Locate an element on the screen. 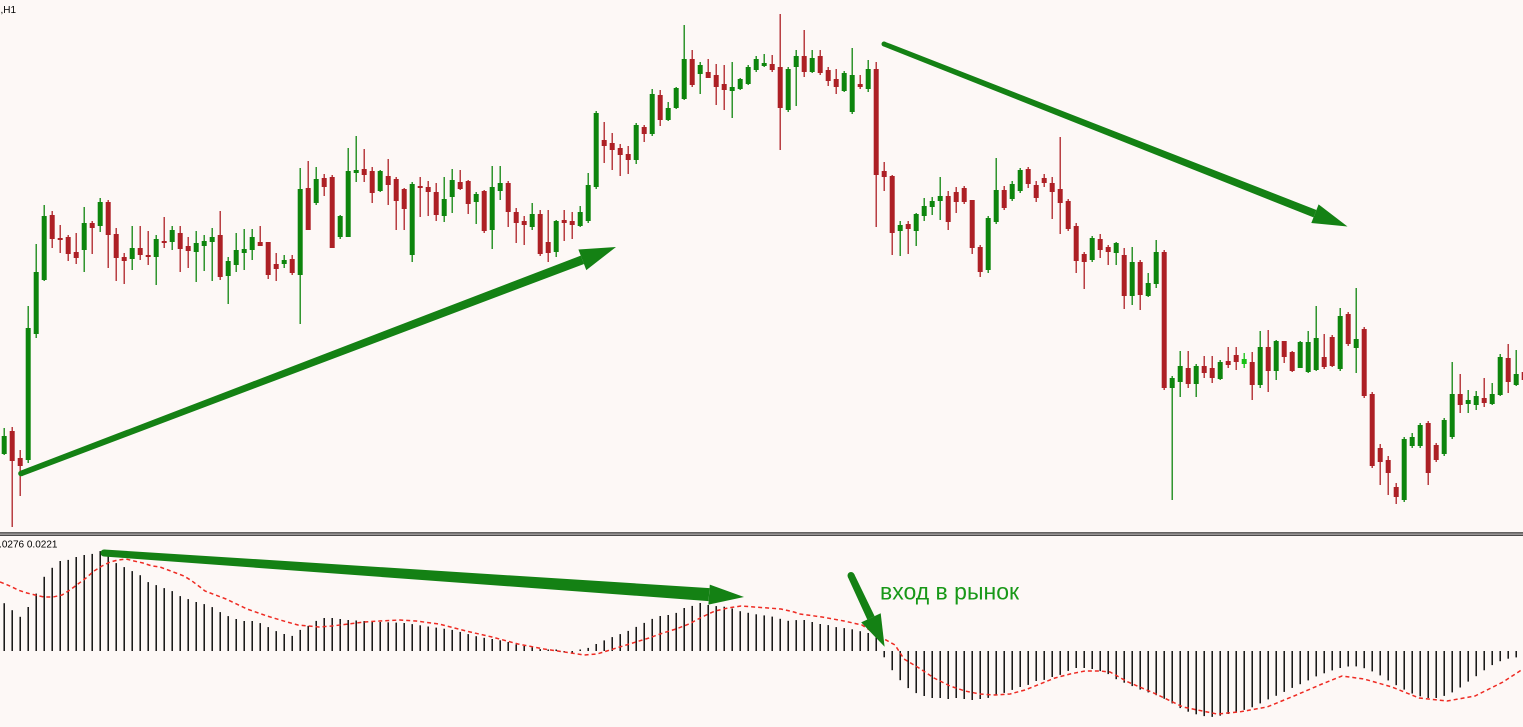  svg-text: 0.0276 0.0221 is located at coordinates (29, 545).